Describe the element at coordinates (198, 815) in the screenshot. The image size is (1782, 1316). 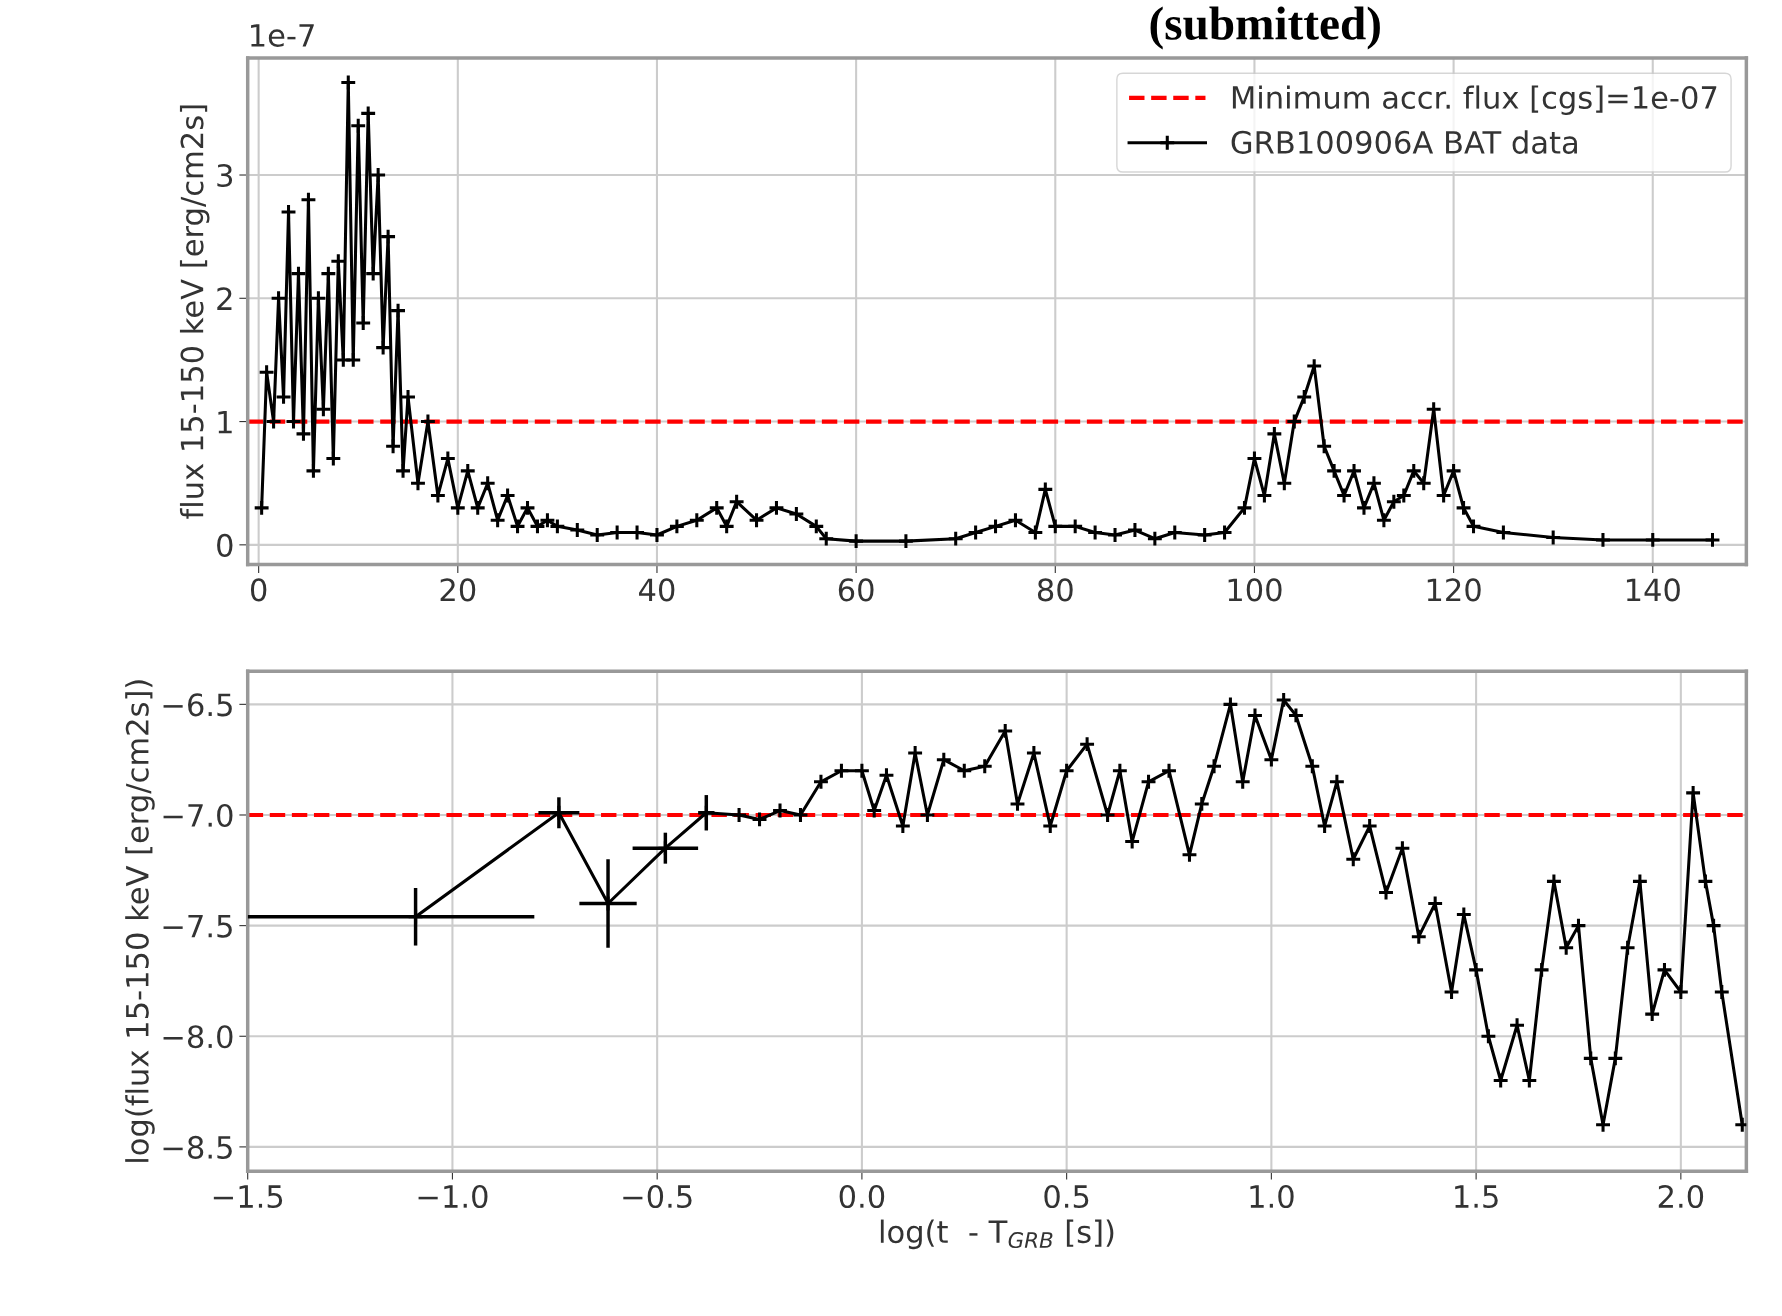
I see `y-tick-label: −7.0` at that location.